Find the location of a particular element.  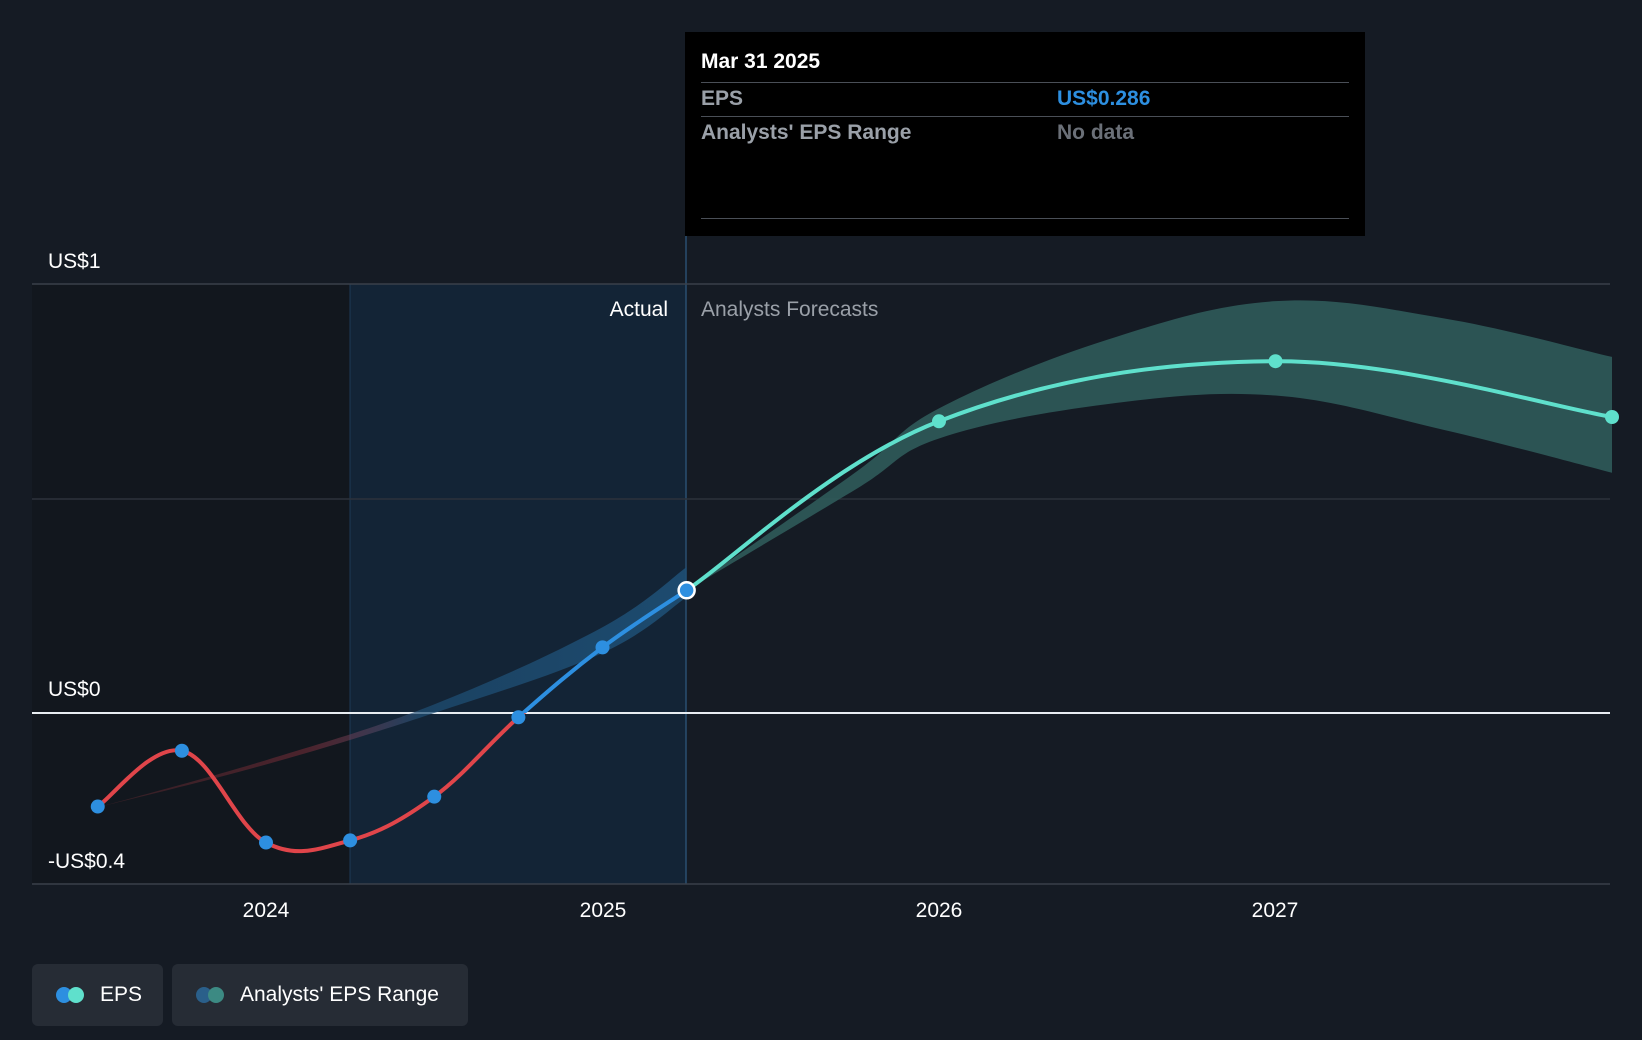

legend-eps-label: EPS is located at coordinates (121, 994).